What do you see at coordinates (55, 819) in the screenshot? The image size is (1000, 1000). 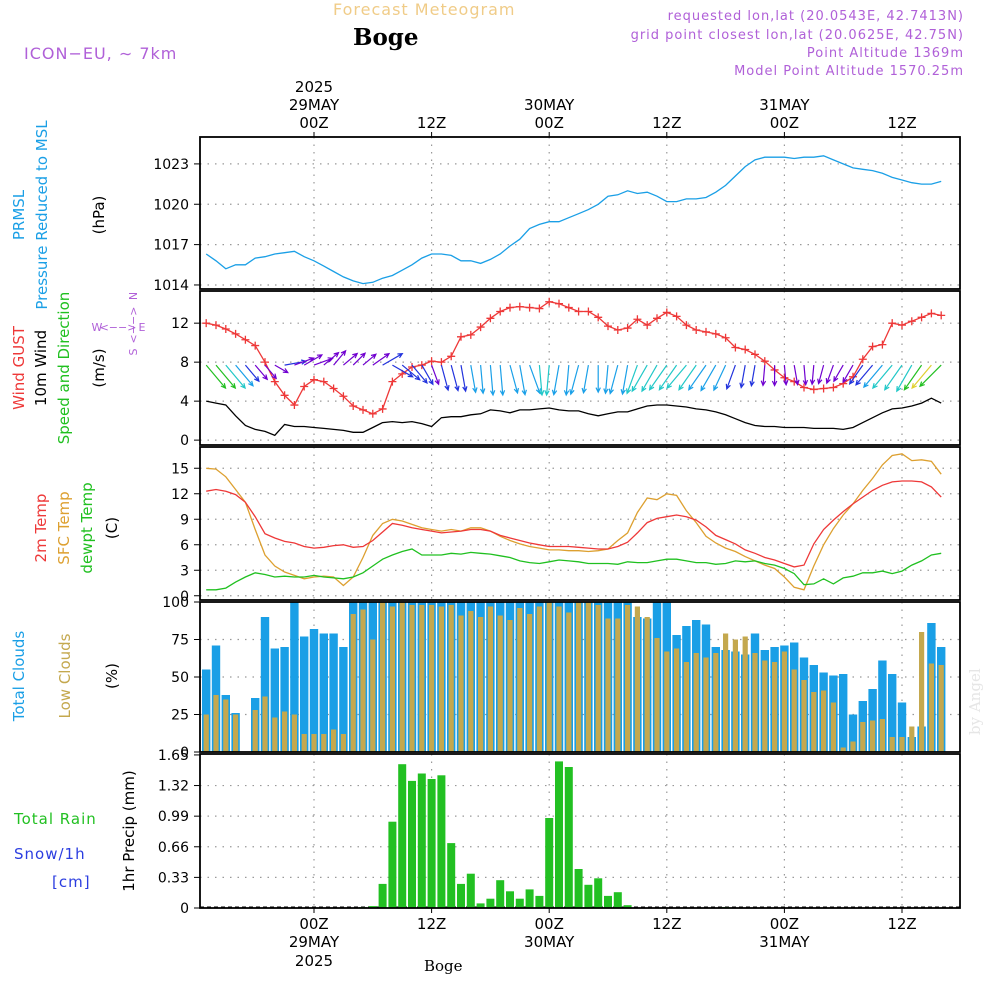 I see `precip-title1: Total Rain` at bounding box center [55, 819].